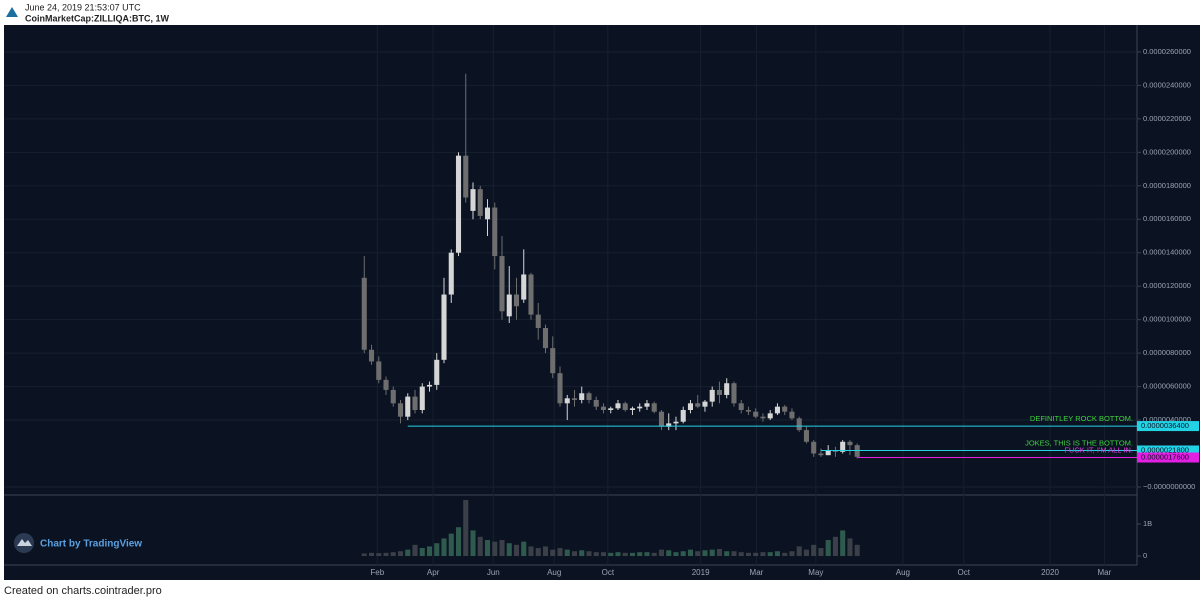 Image resolution: width=1200 pixels, height=605 pixels. What do you see at coordinates (493, 572) in the screenshot?
I see `x-tick-label: Jun` at bounding box center [493, 572].